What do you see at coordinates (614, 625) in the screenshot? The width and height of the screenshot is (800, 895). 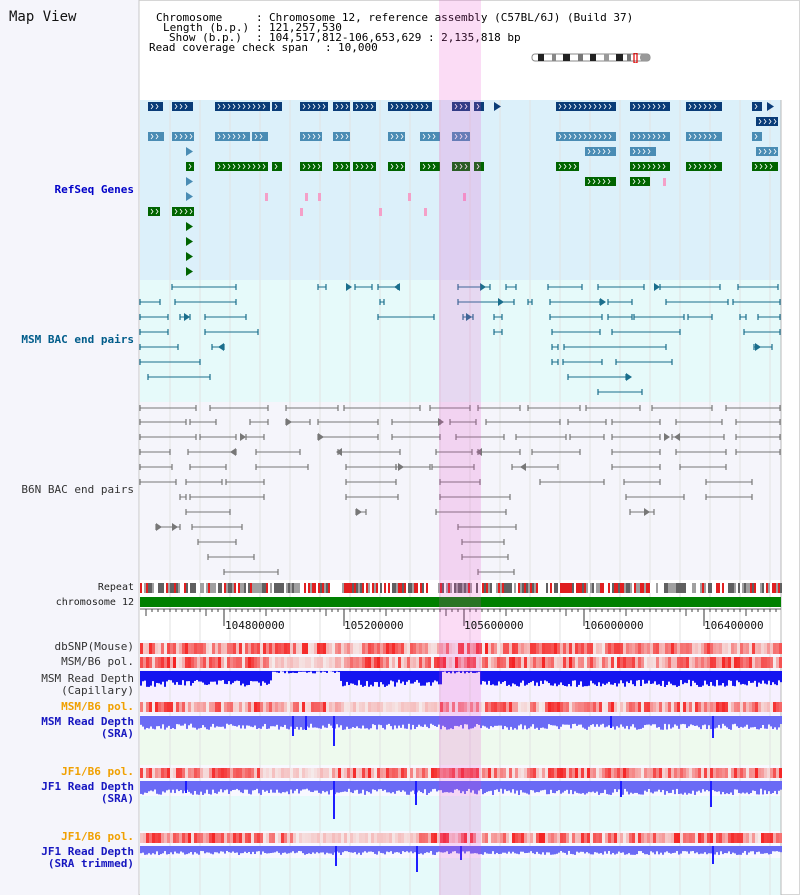 I see `axis-tick-label: 106000000` at bounding box center [614, 625].